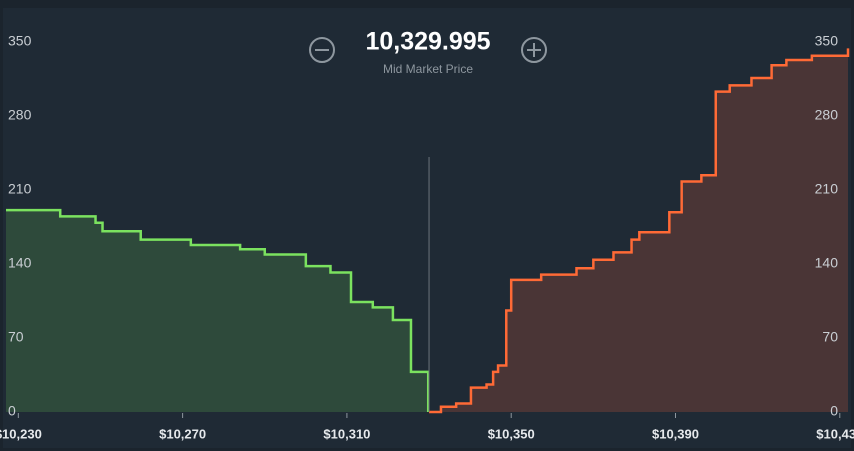 The width and height of the screenshot is (854, 451). I want to click on x-tick-label: $10,230, so click(21, 433).